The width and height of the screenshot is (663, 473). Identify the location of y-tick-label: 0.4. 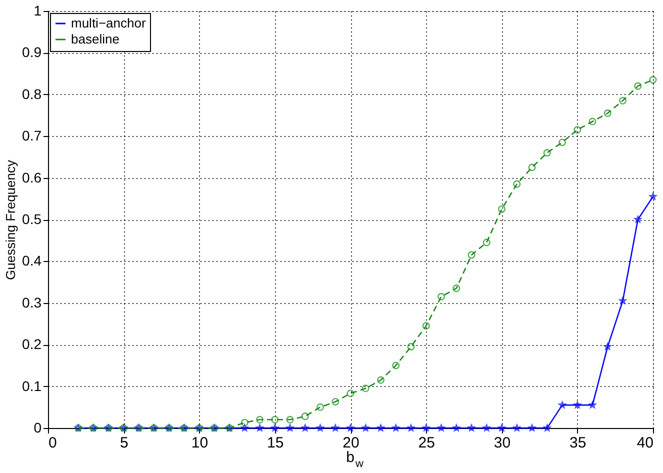
(32, 260).